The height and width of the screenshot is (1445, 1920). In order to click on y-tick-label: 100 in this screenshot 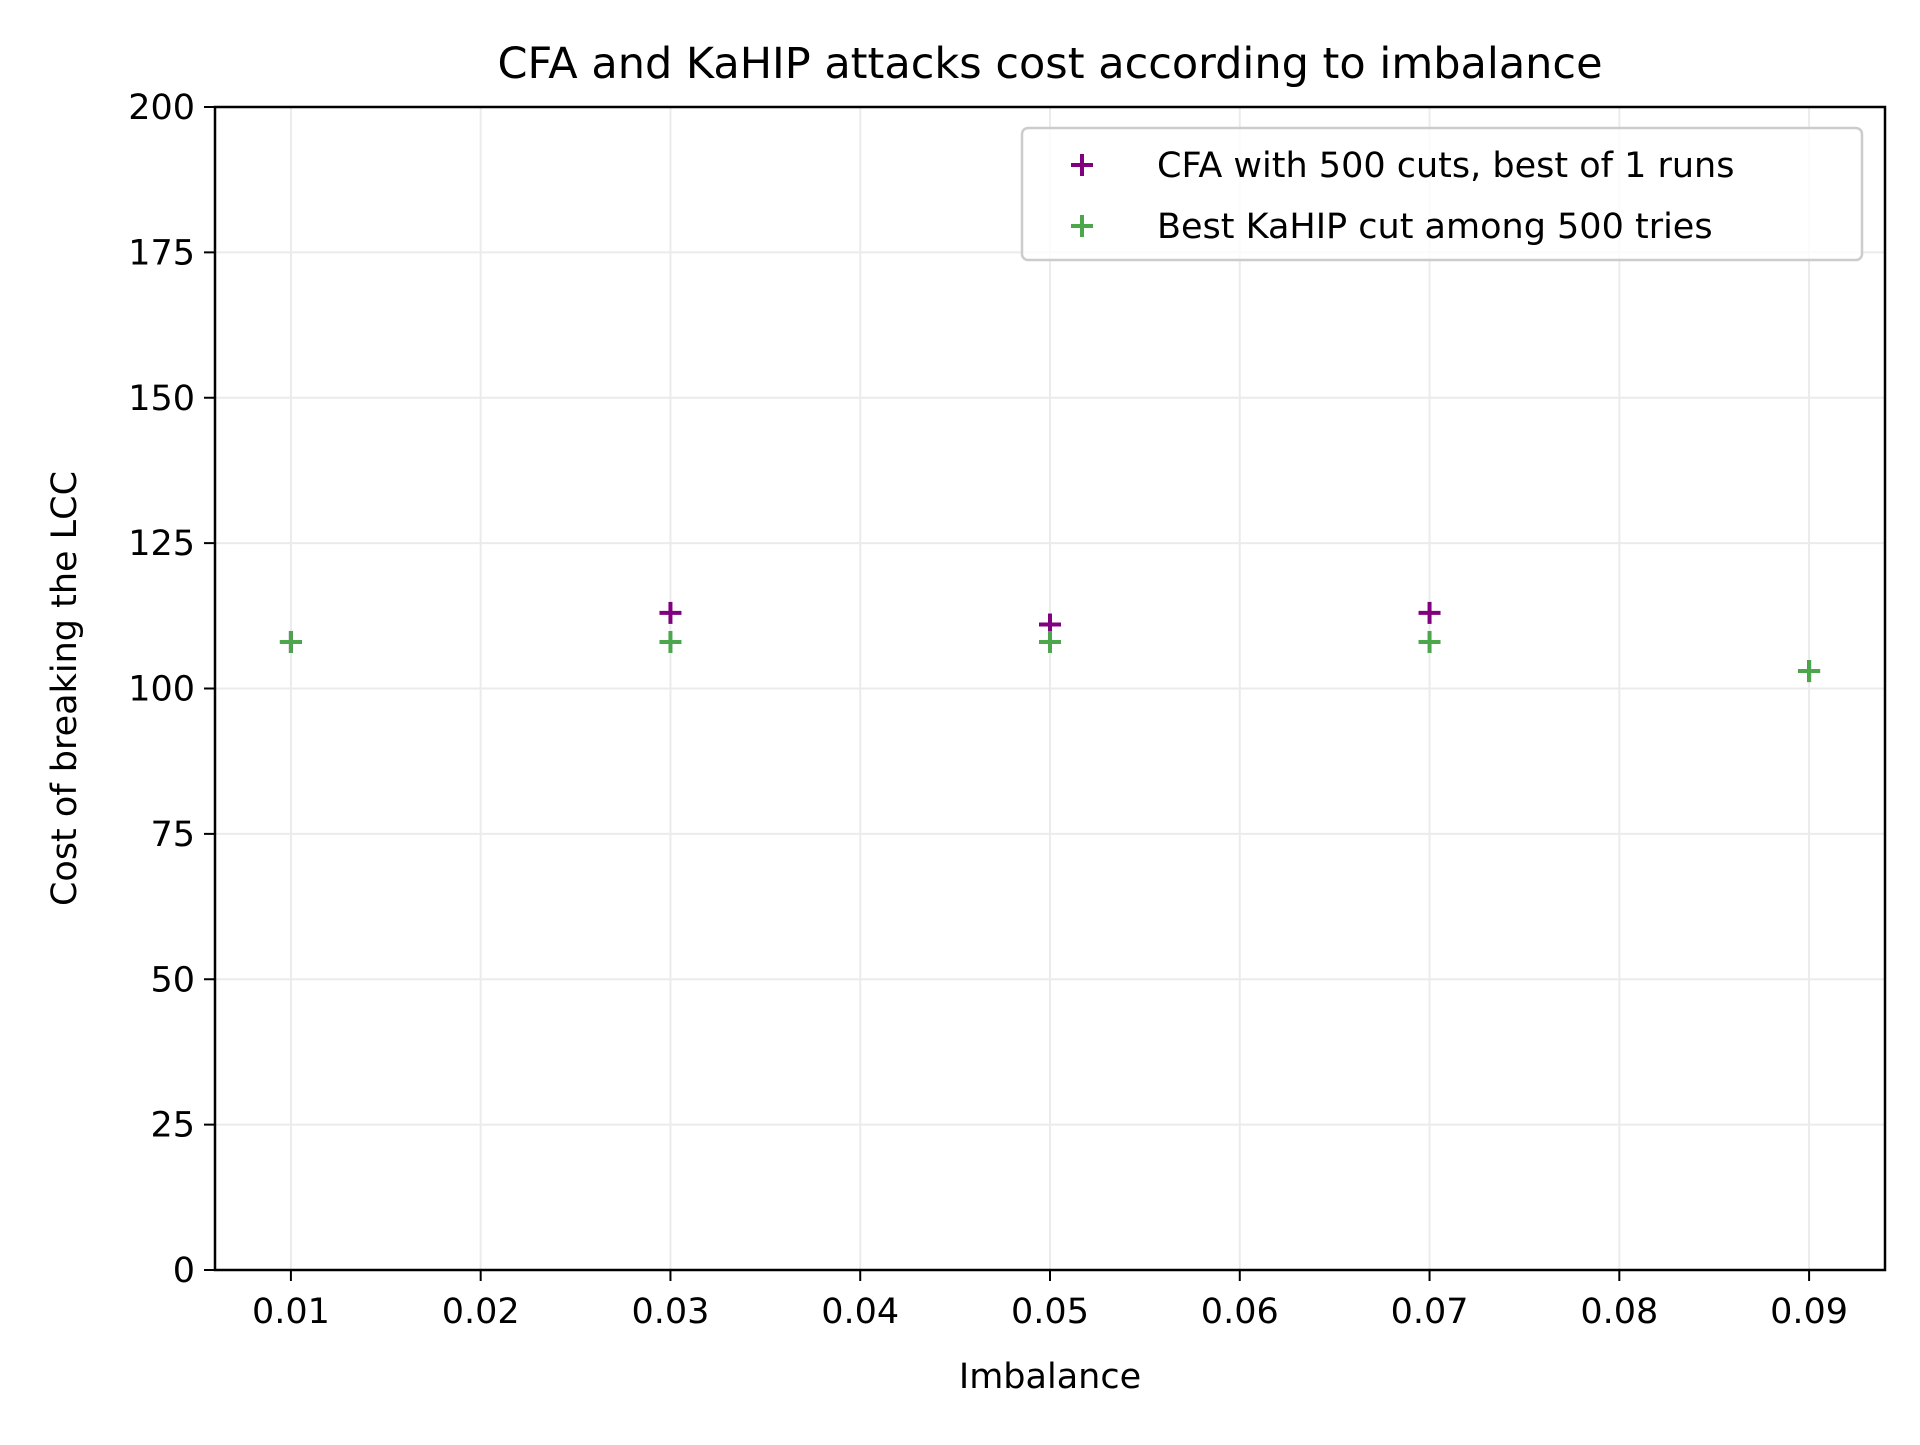, I will do `click(161, 690)`.